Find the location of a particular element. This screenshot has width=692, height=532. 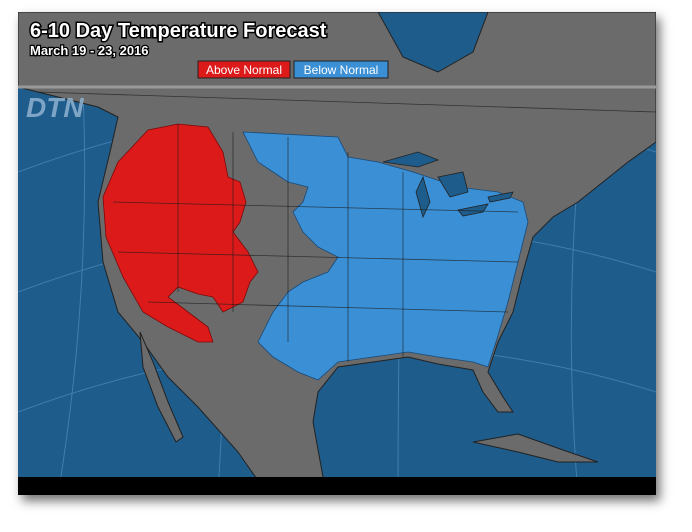

great-lakes is located at coordinates (448, 185).